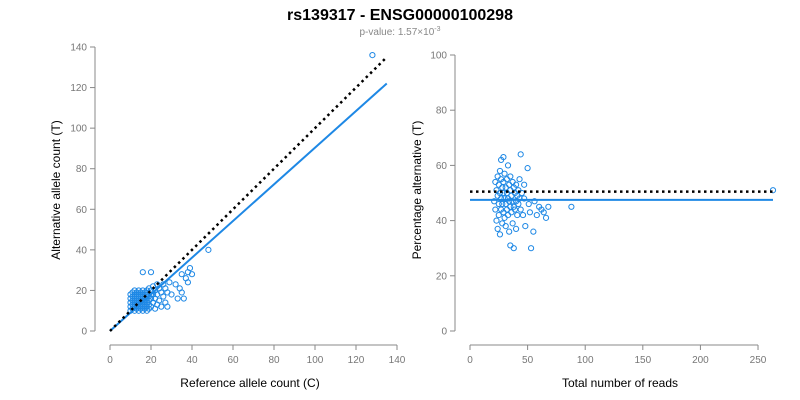 This screenshot has width=800, height=400. What do you see at coordinates (758, 360) in the screenshot?
I see `percentage-alternative-x-tick-label: 250` at bounding box center [758, 360].